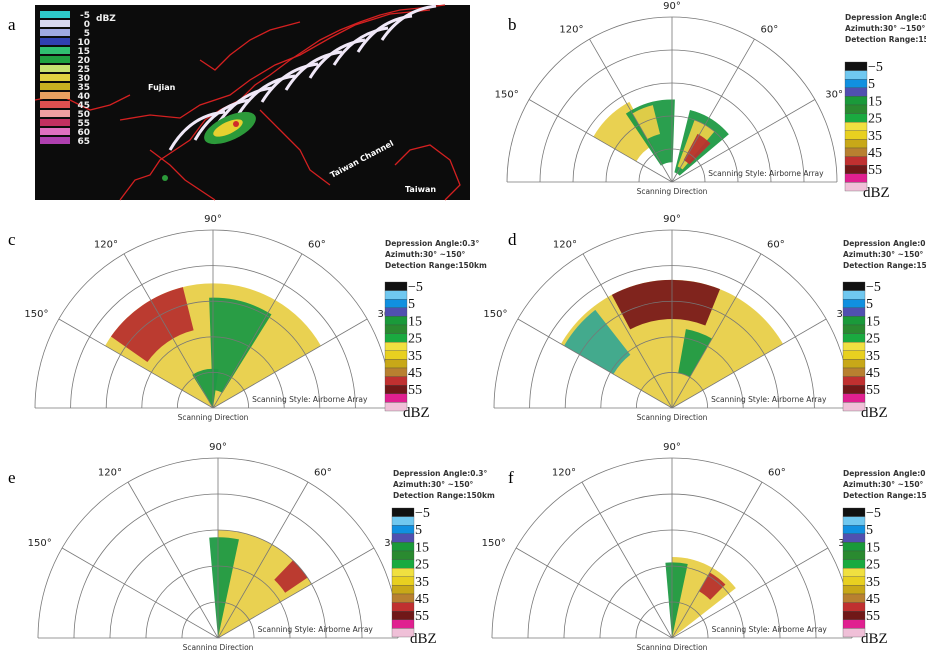  I want to click on panel-letter: b, so click(512, 24).